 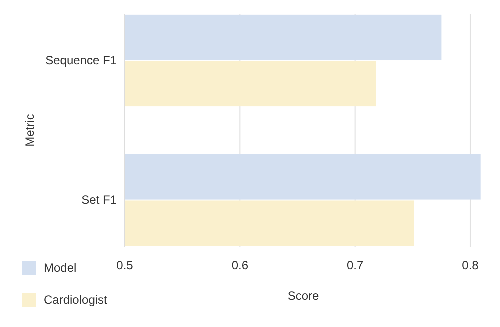 I want to click on x-tick-label: 0.8, so click(x=471, y=265).